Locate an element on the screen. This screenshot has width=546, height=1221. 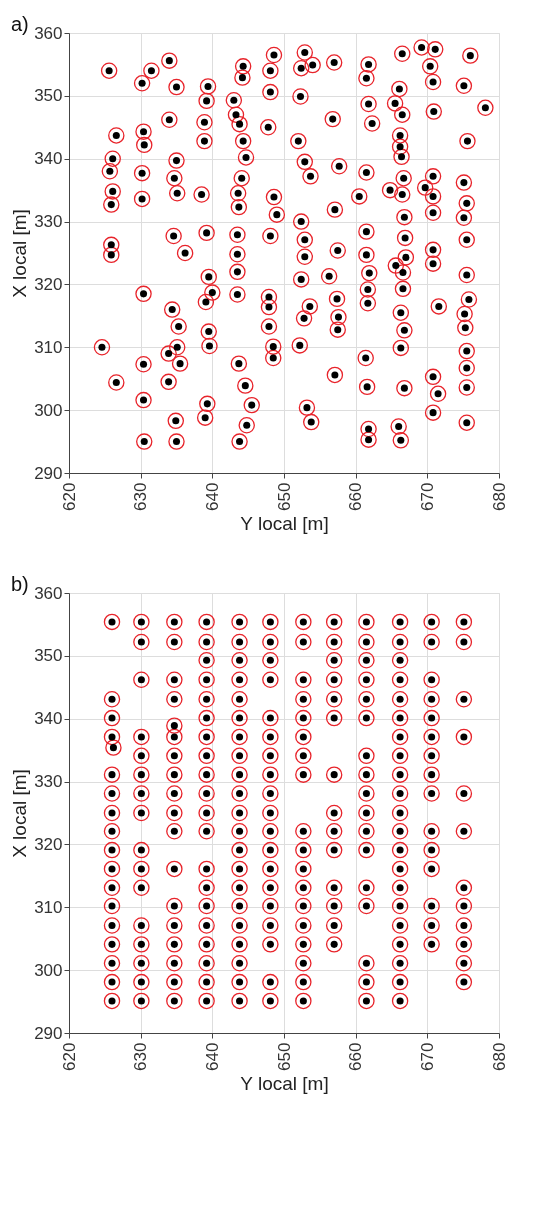
text: b) is located at coordinates (20, 584).